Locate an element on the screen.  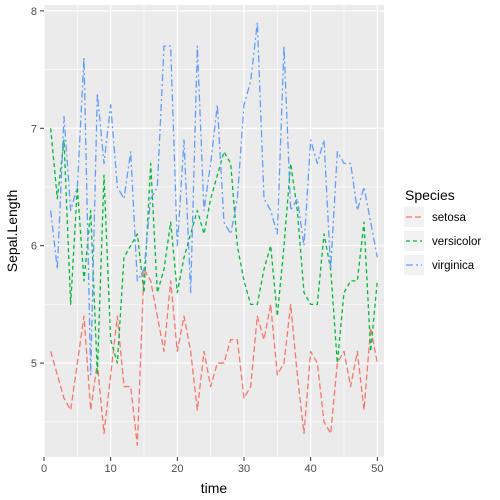
legend-title: Species is located at coordinates (430, 195).